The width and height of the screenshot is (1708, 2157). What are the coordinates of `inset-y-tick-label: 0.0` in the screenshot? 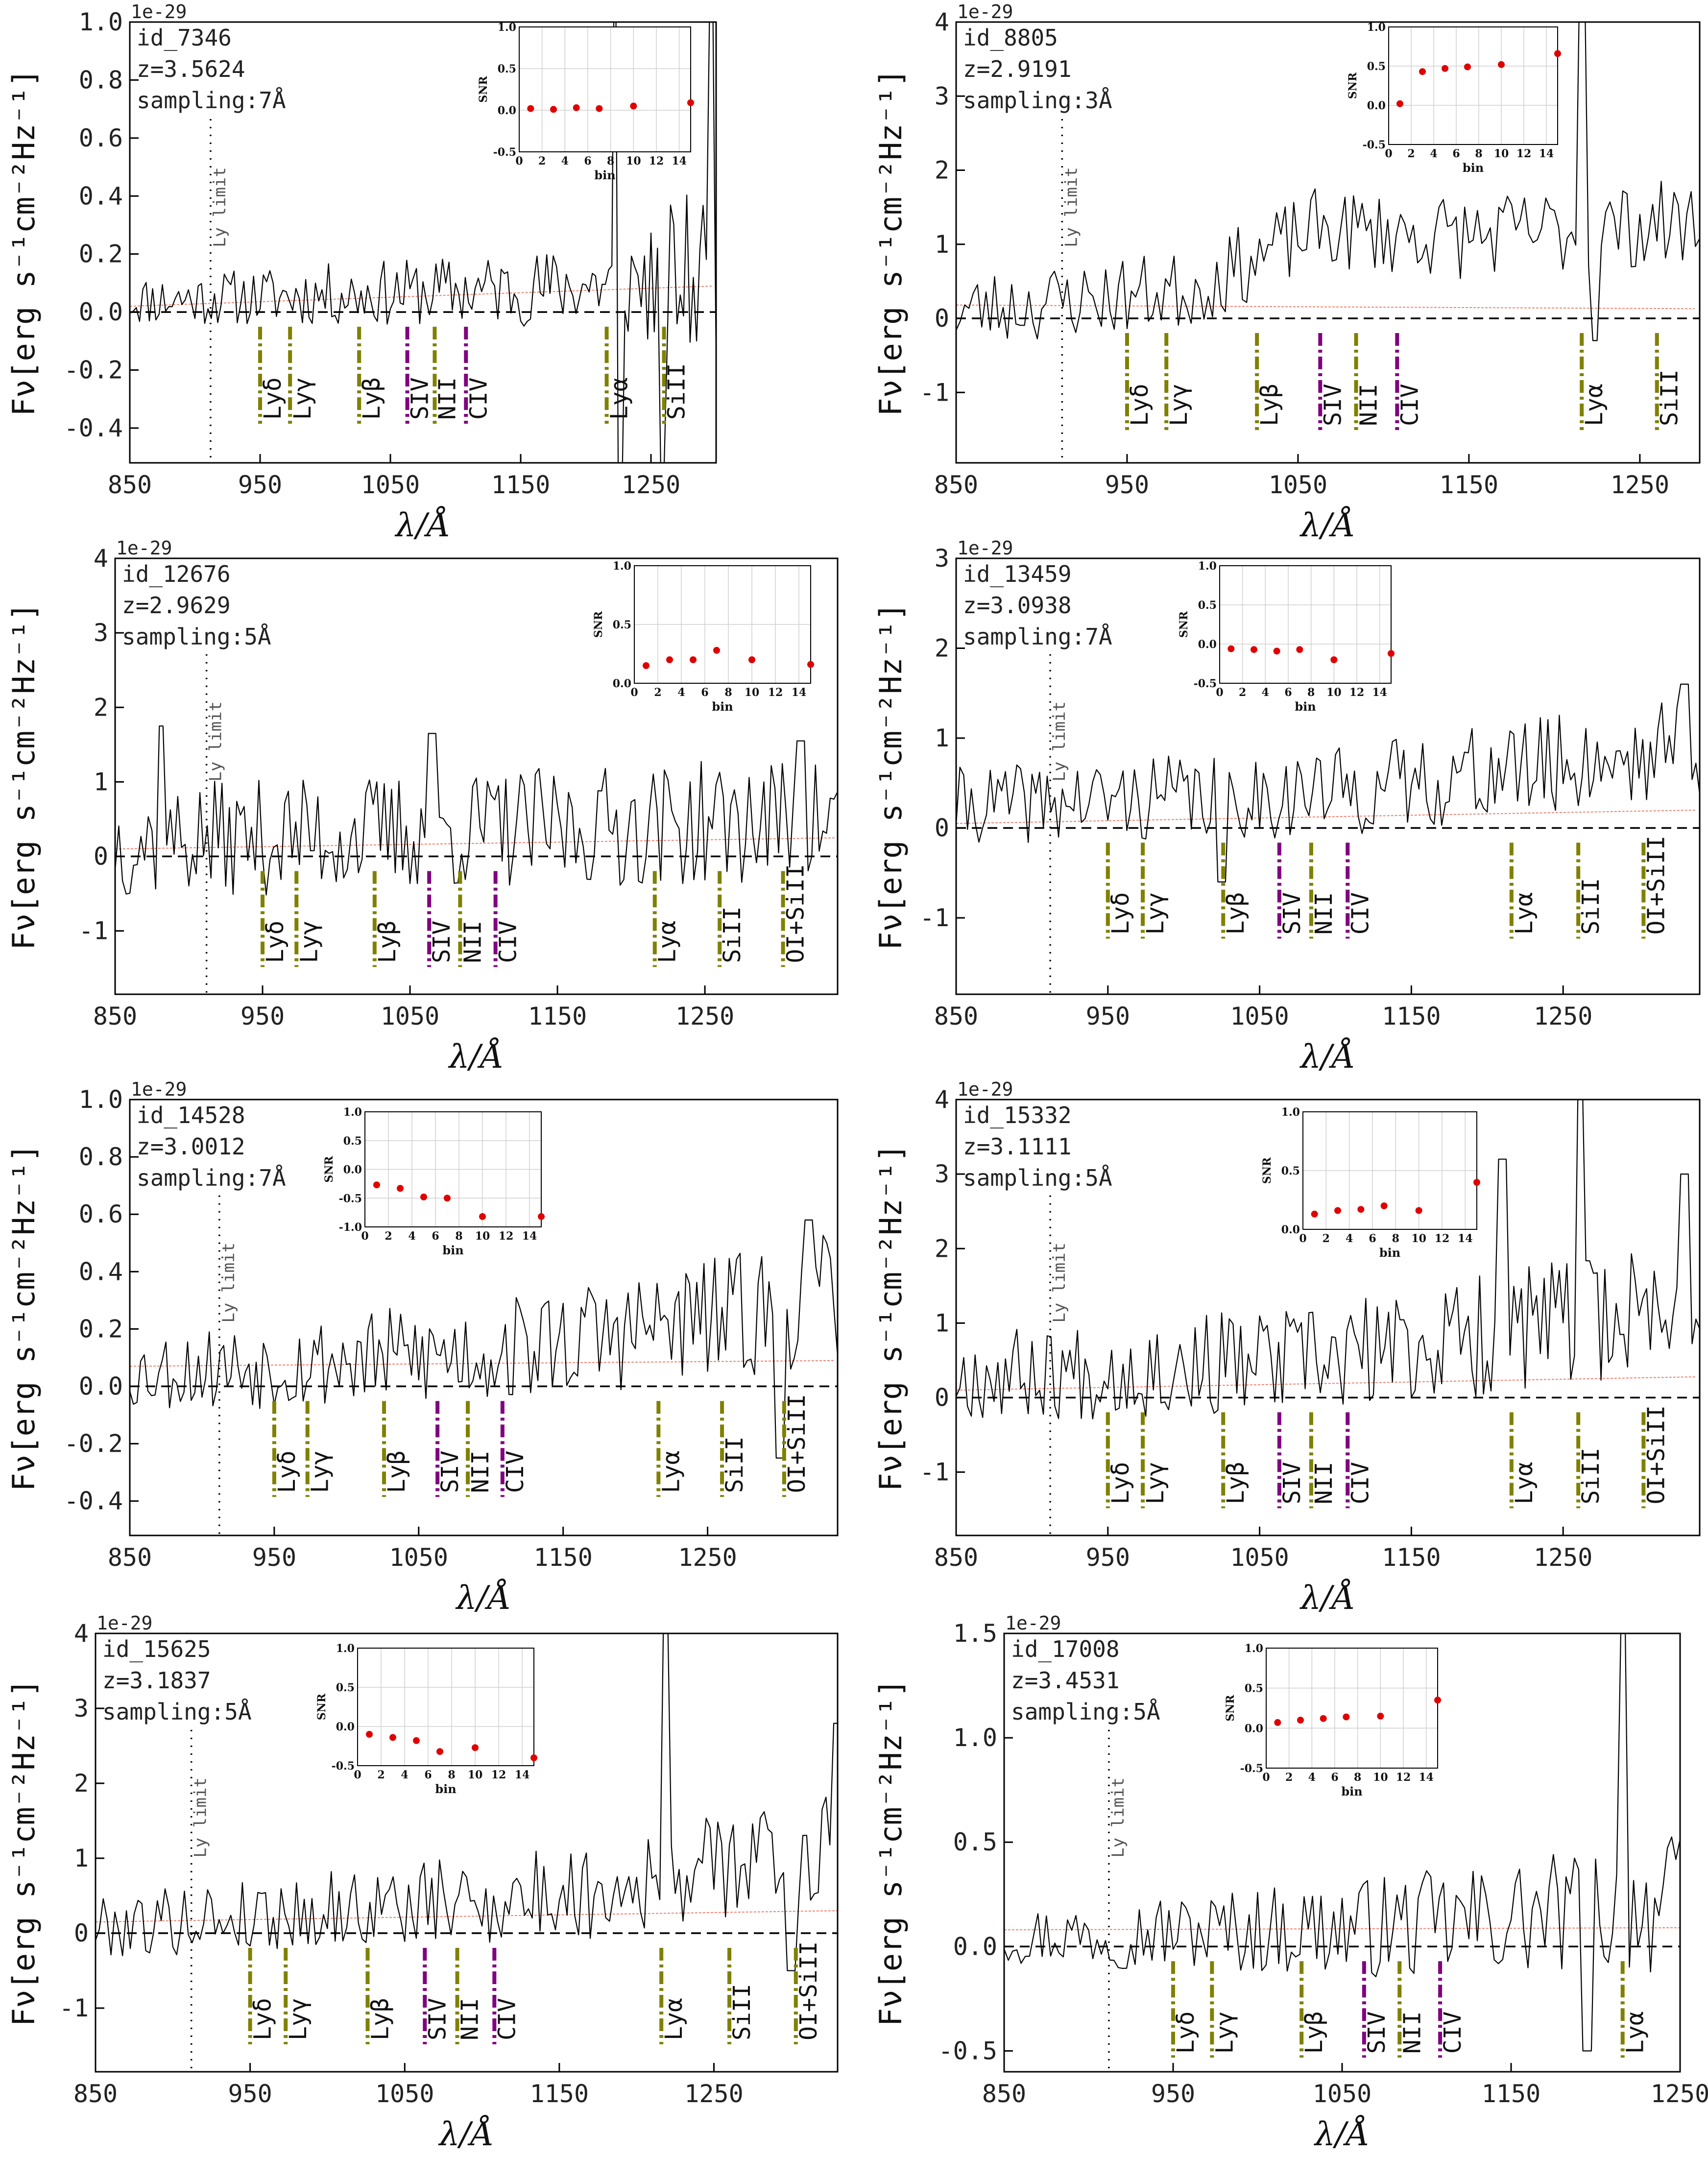 It's located at (1376, 105).